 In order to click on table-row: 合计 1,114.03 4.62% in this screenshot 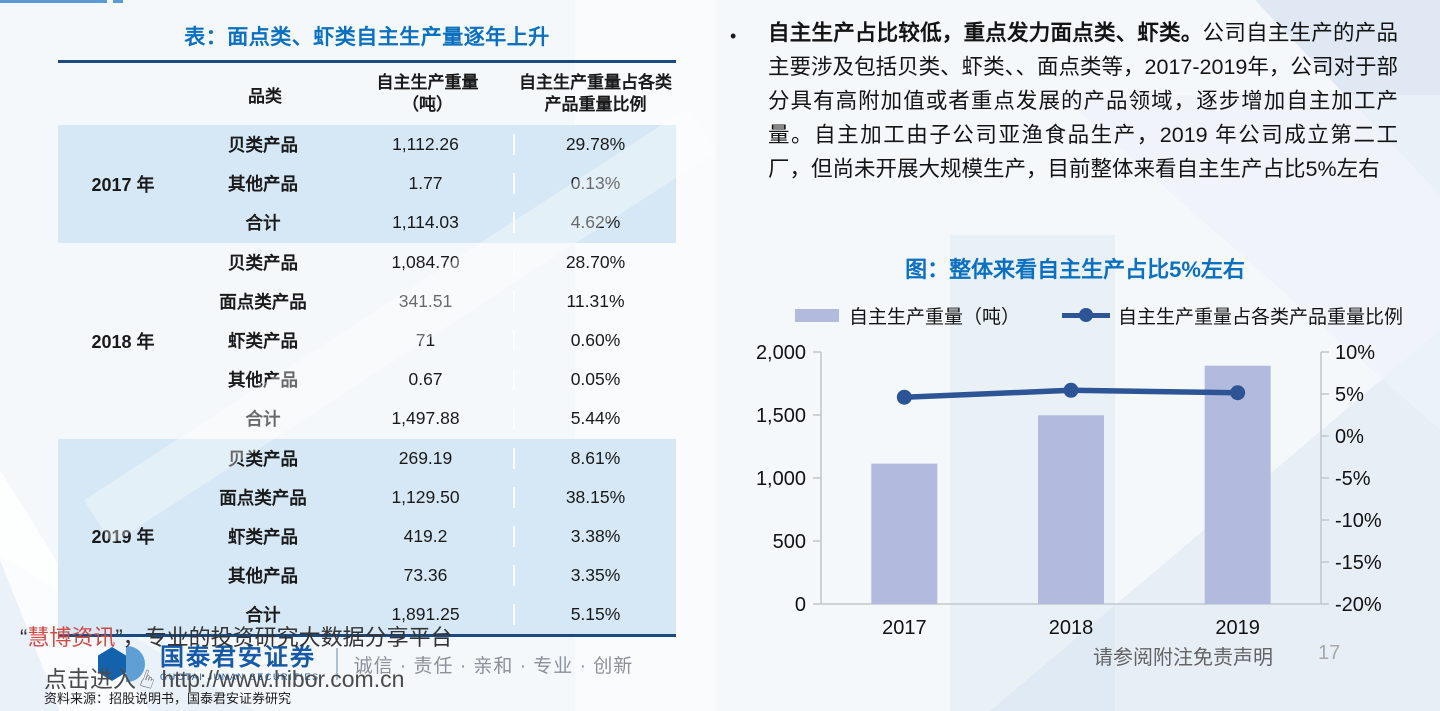, I will do `click(432, 222)`.